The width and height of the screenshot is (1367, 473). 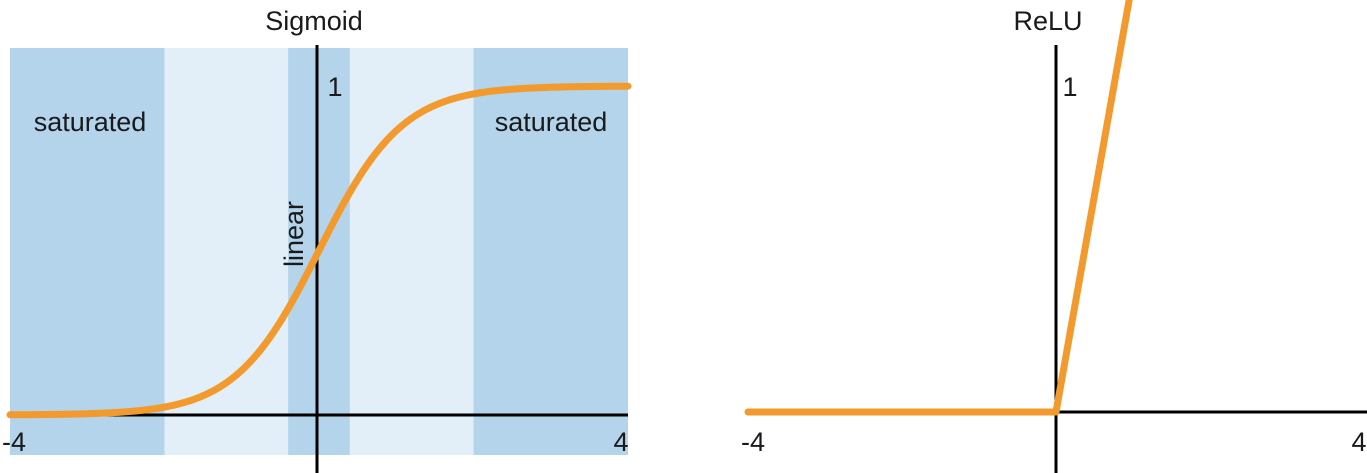 I want to click on sigmoid-transition-region-right, so click(x=411, y=251).